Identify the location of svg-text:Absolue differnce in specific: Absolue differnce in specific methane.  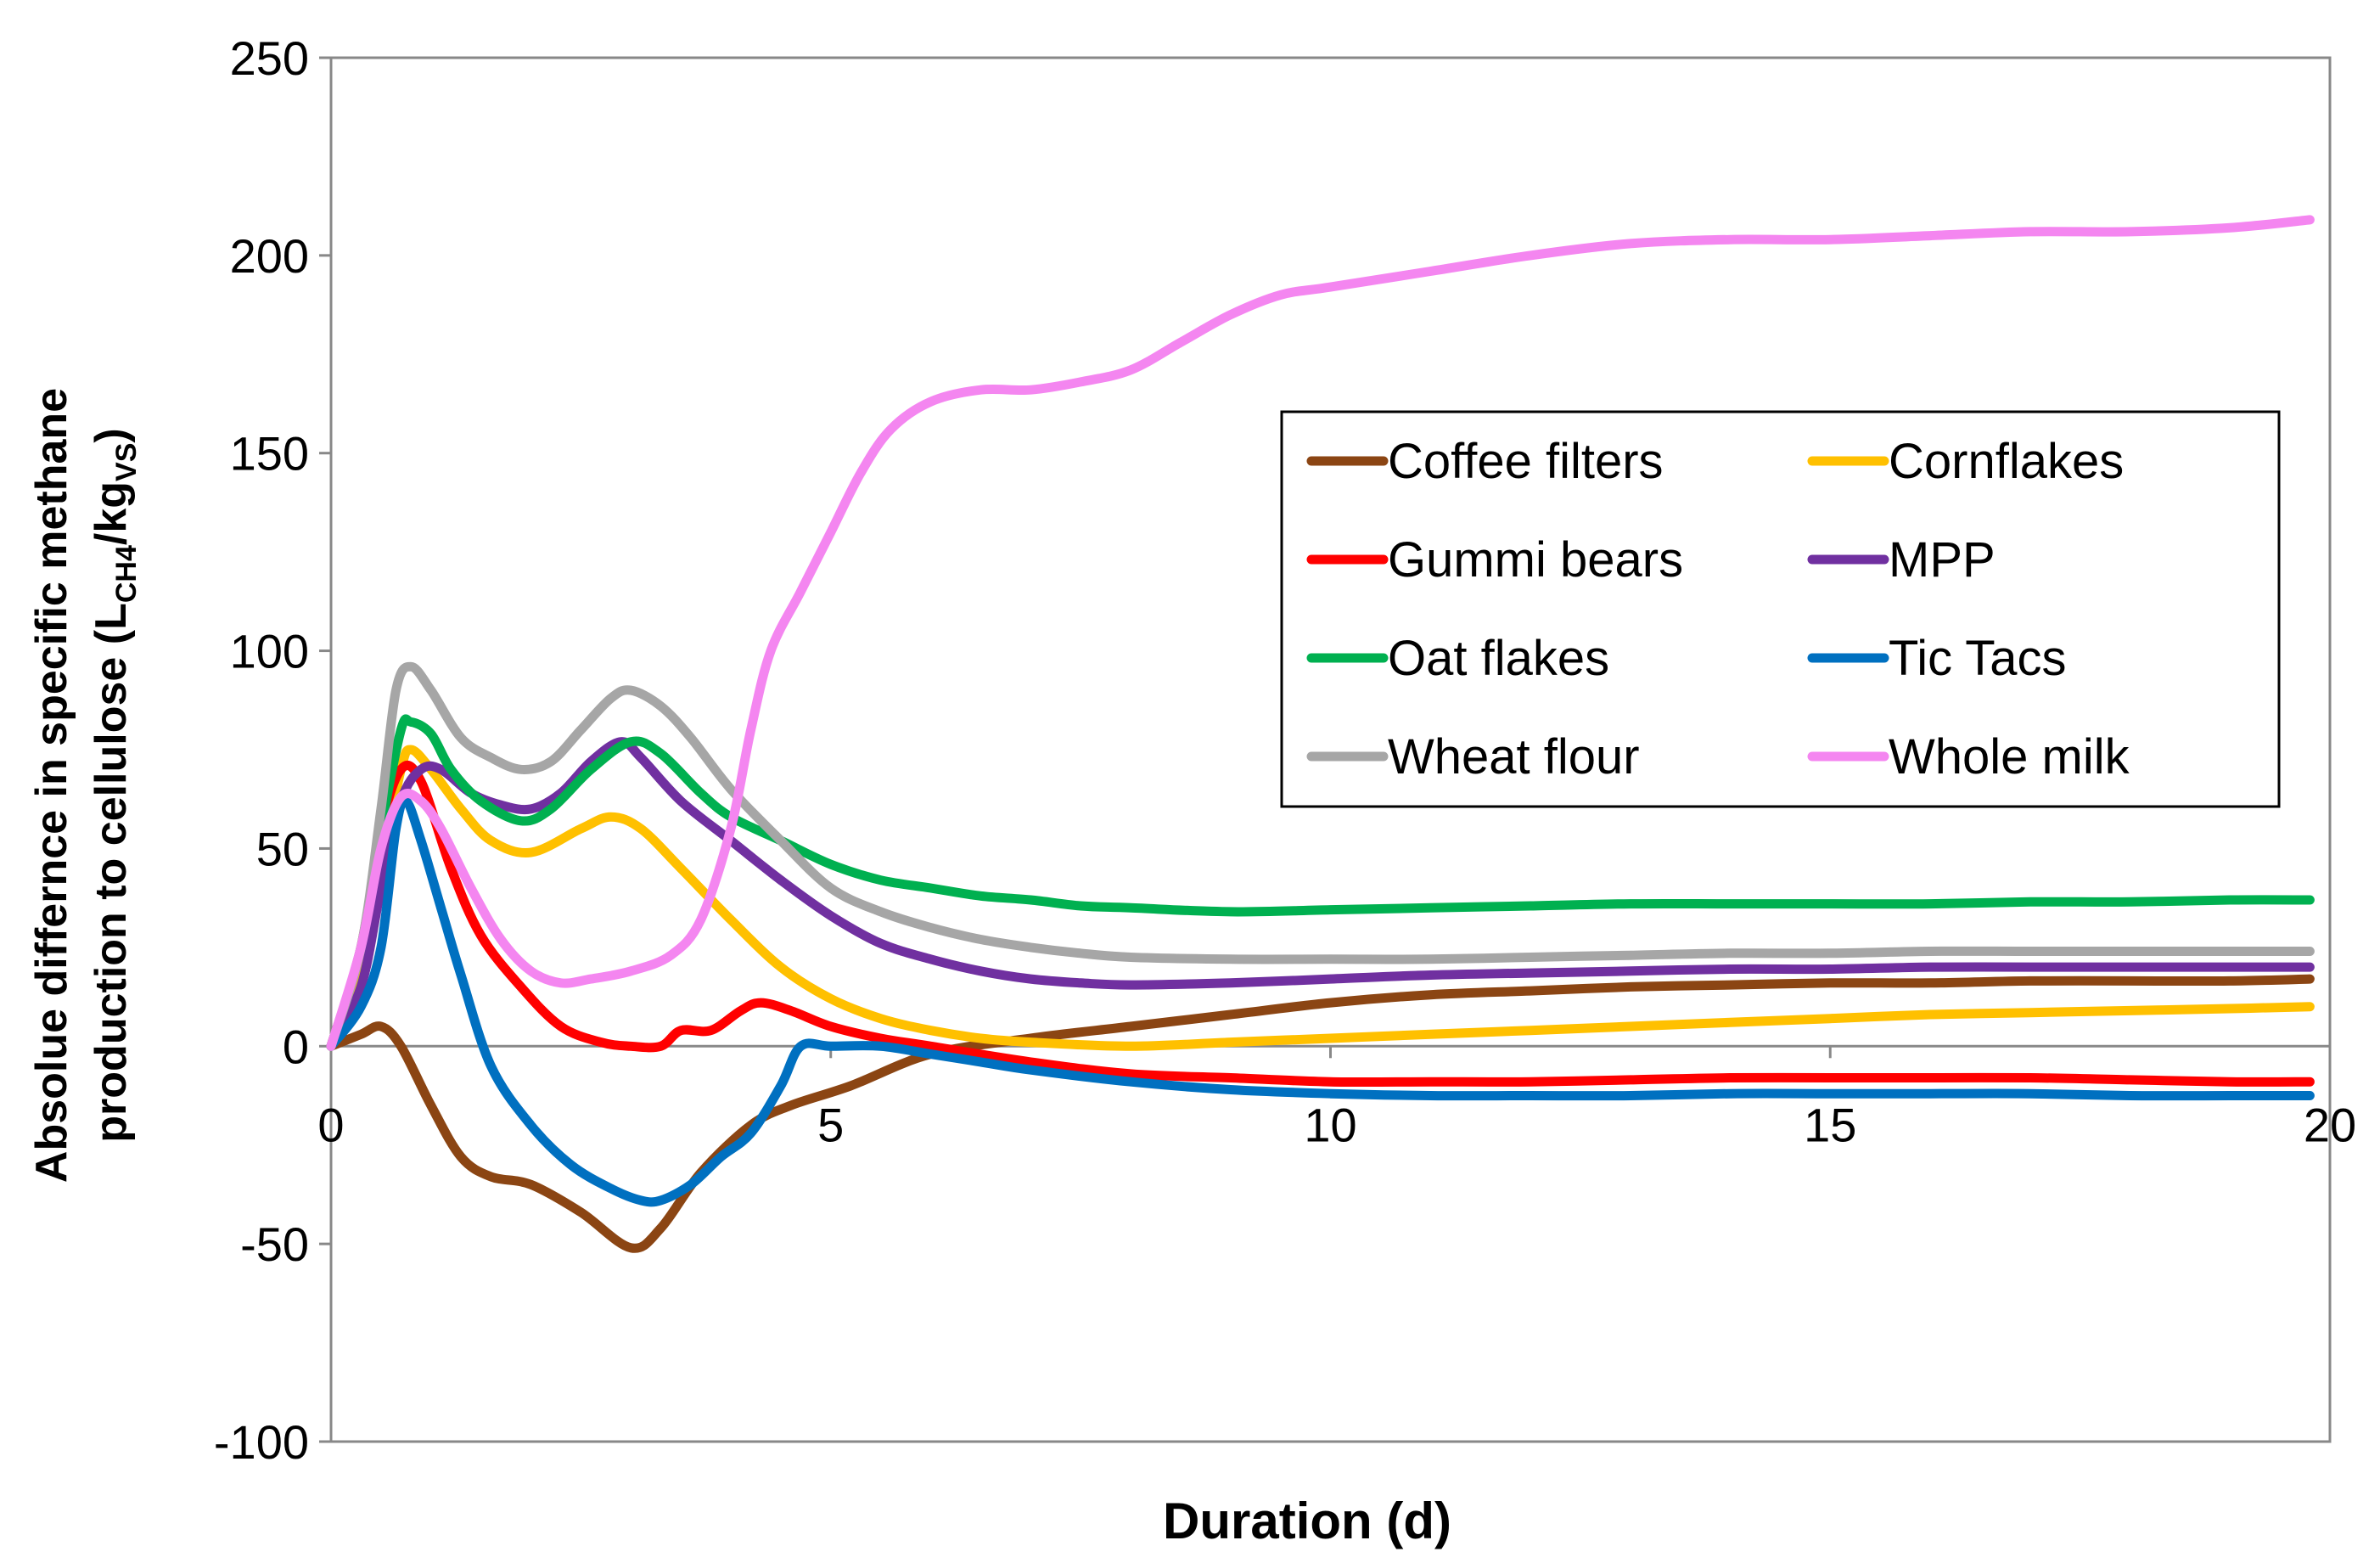
(51, 785).